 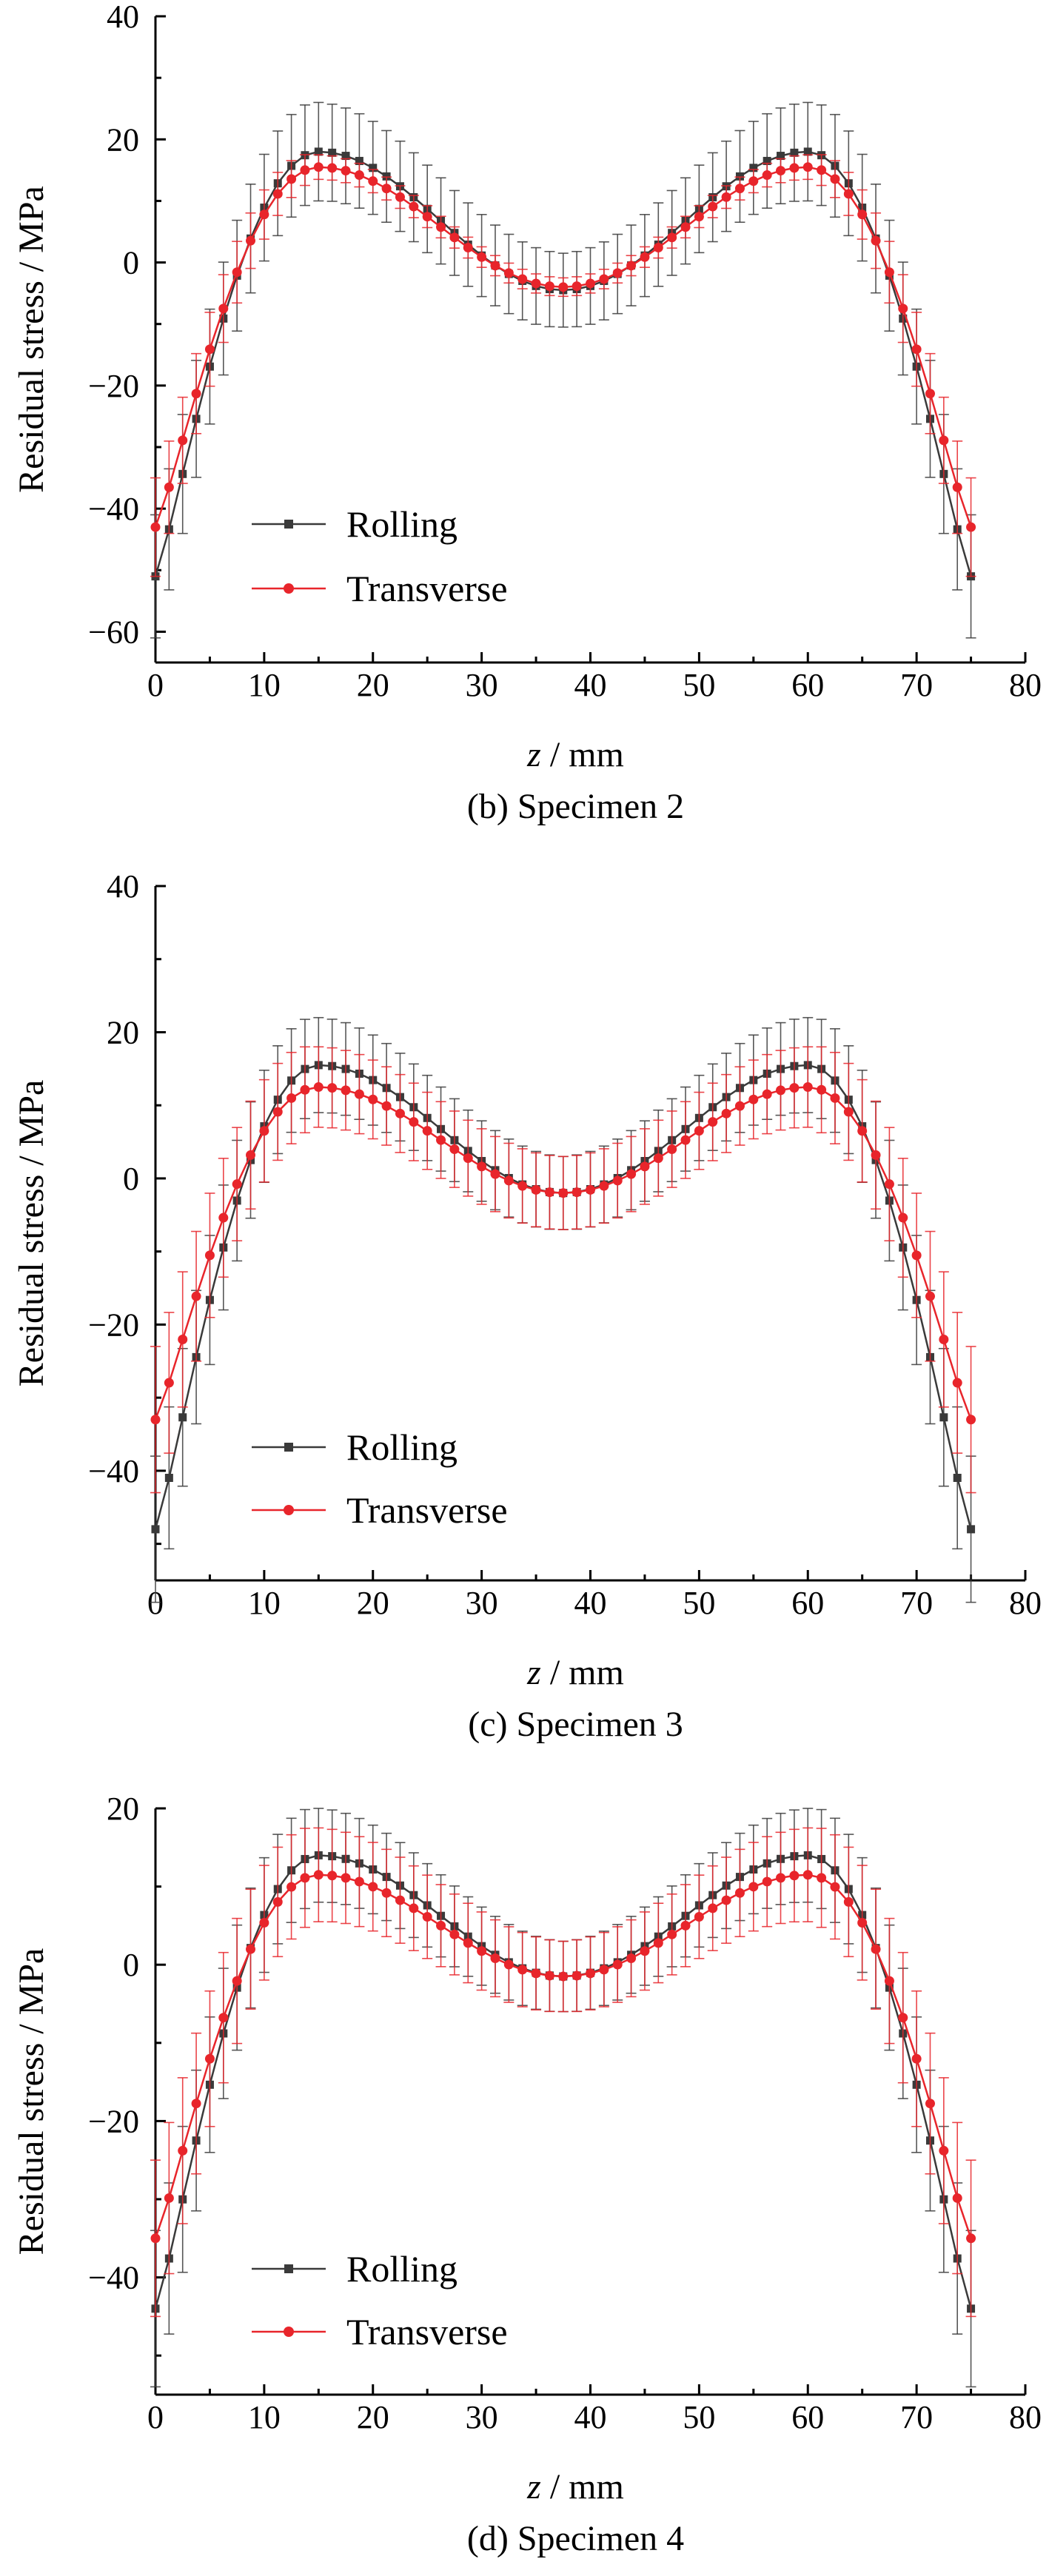 I want to click on panel-caption: (b) Specimen 2, so click(x=575, y=806).